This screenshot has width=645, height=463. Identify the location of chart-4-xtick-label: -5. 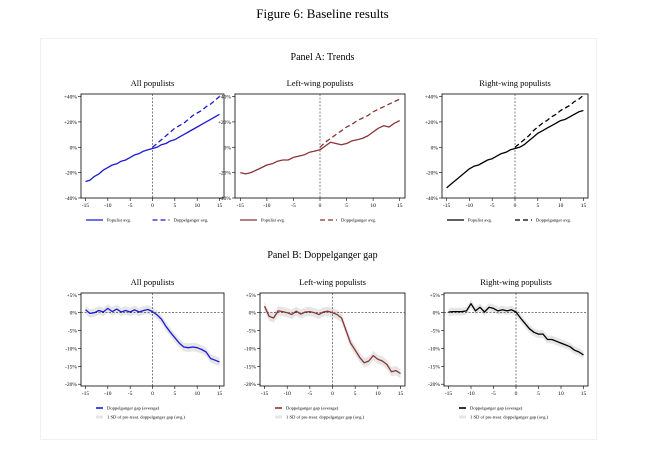
(130, 394).